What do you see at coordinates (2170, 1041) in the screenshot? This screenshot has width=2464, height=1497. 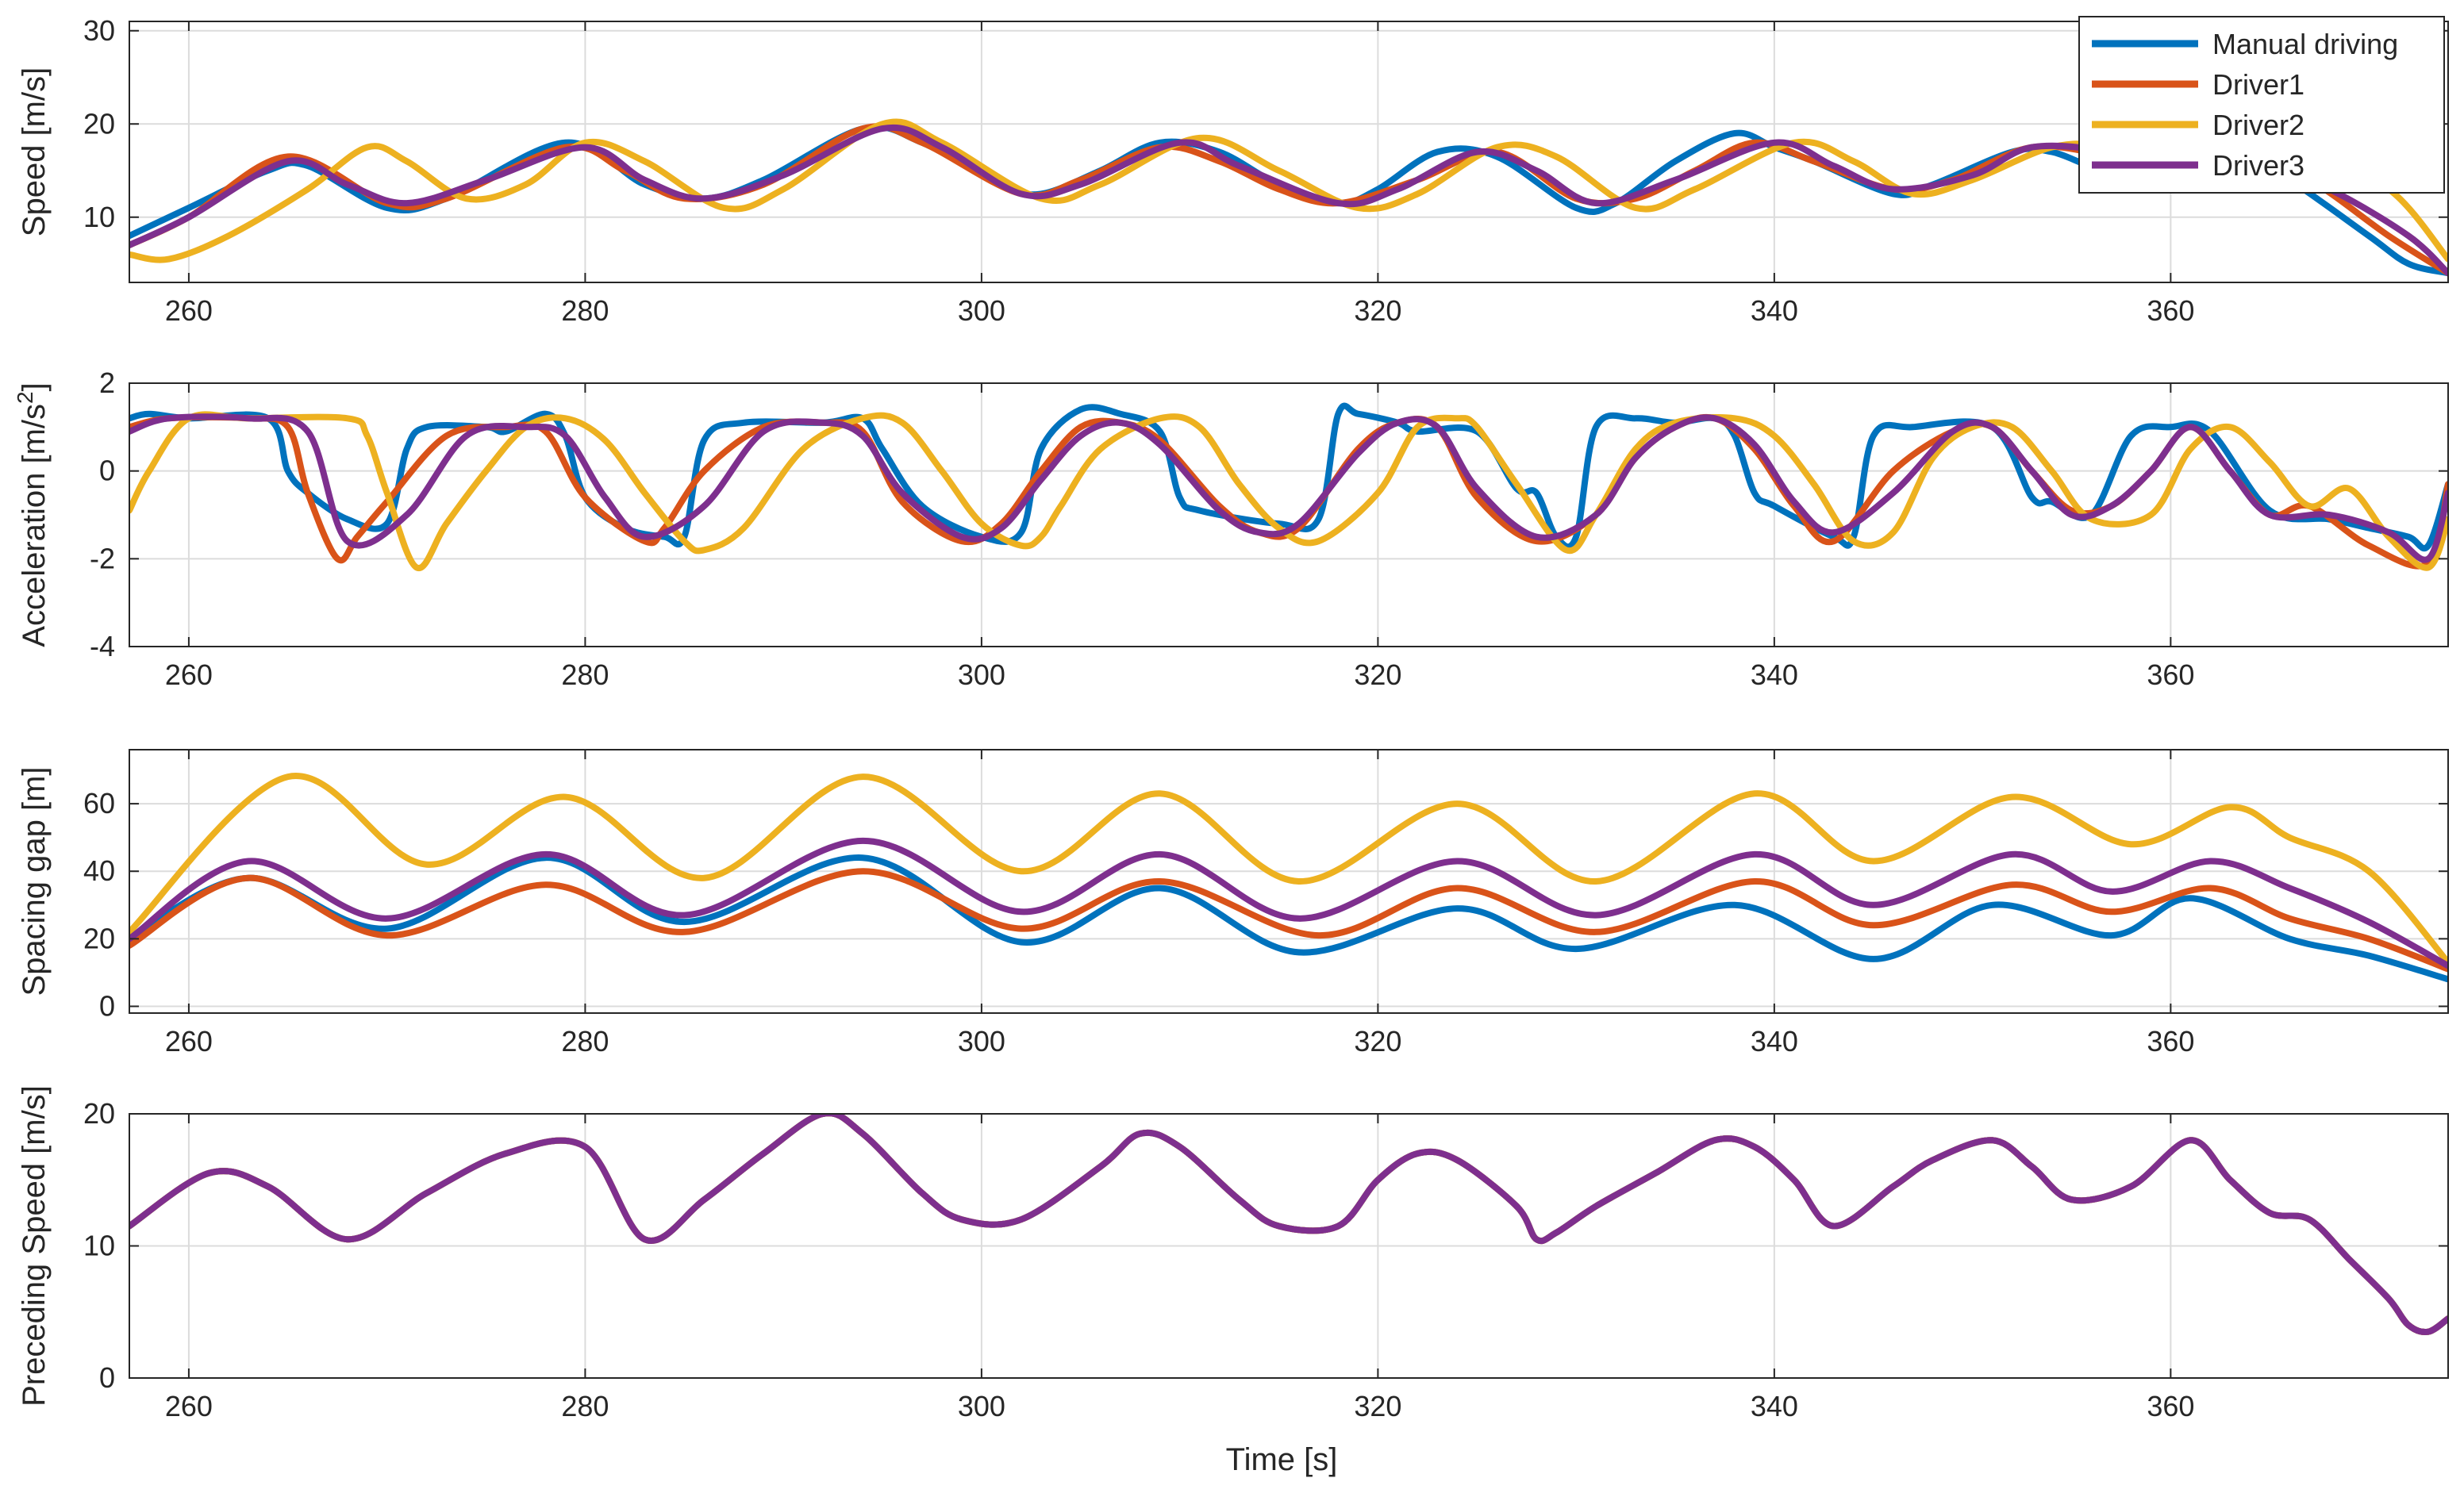 I see `spacing-gap-x-tick-label: 360` at bounding box center [2170, 1041].